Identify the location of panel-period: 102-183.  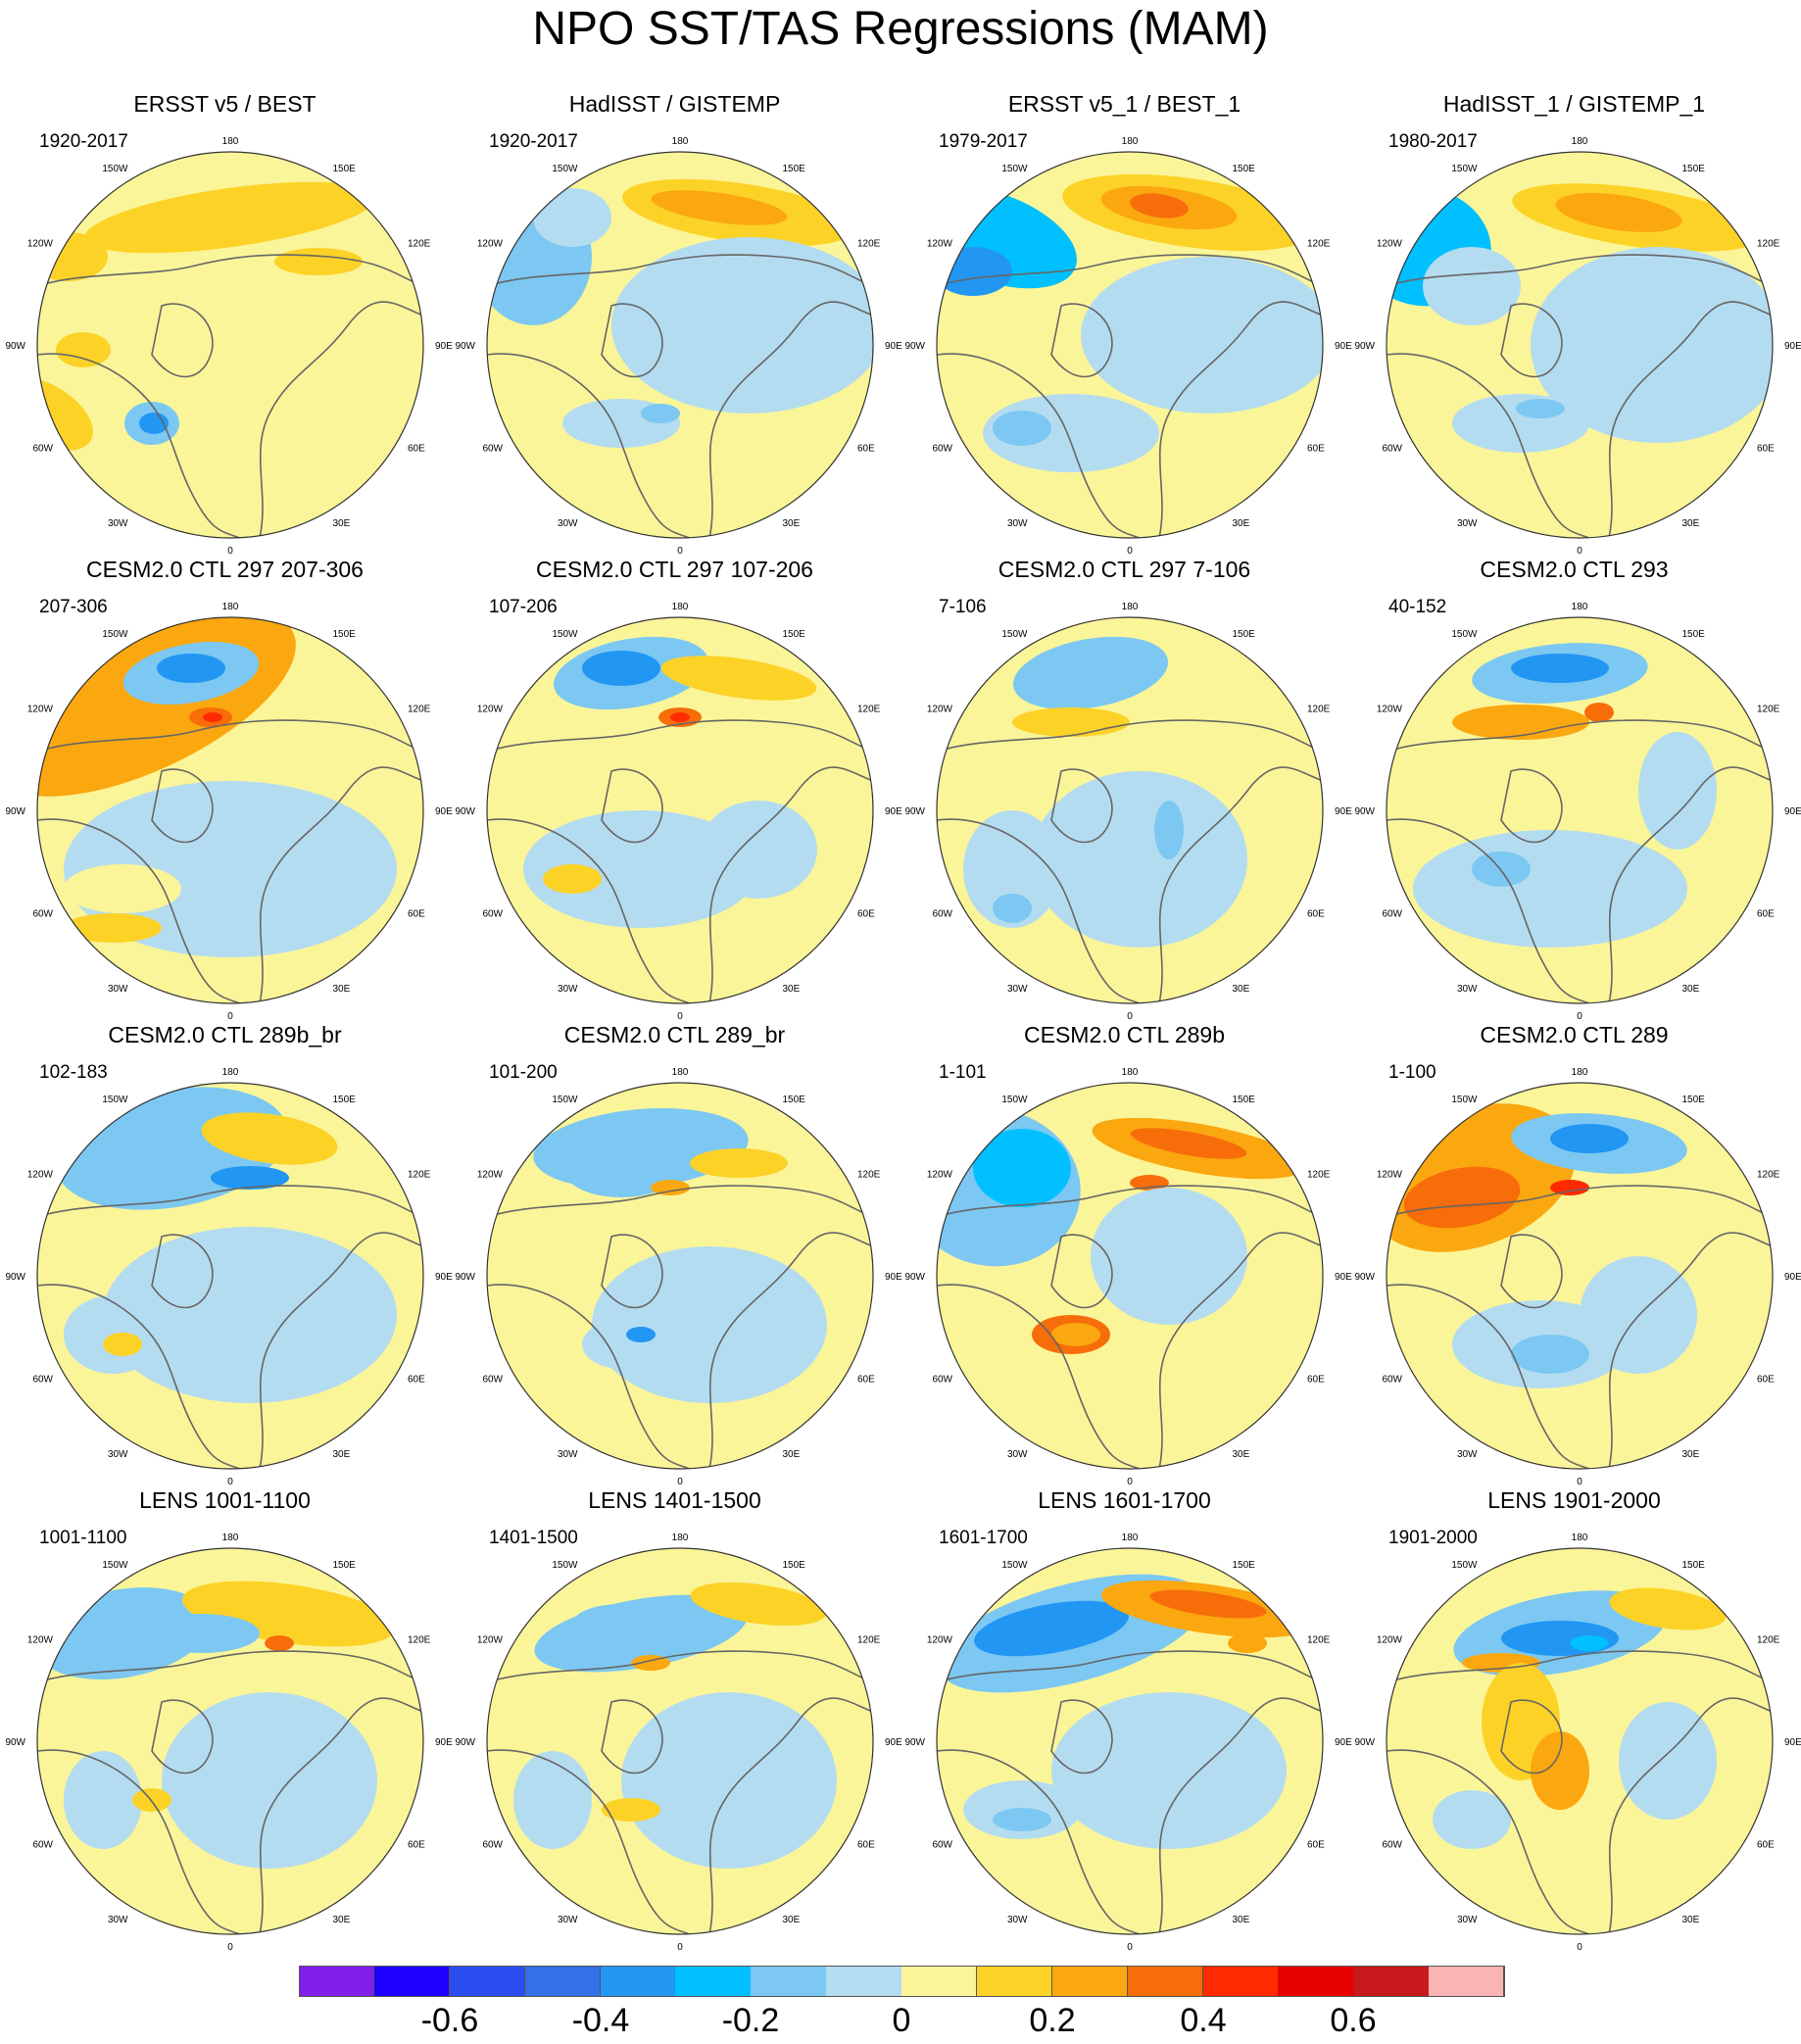
(73, 1073).